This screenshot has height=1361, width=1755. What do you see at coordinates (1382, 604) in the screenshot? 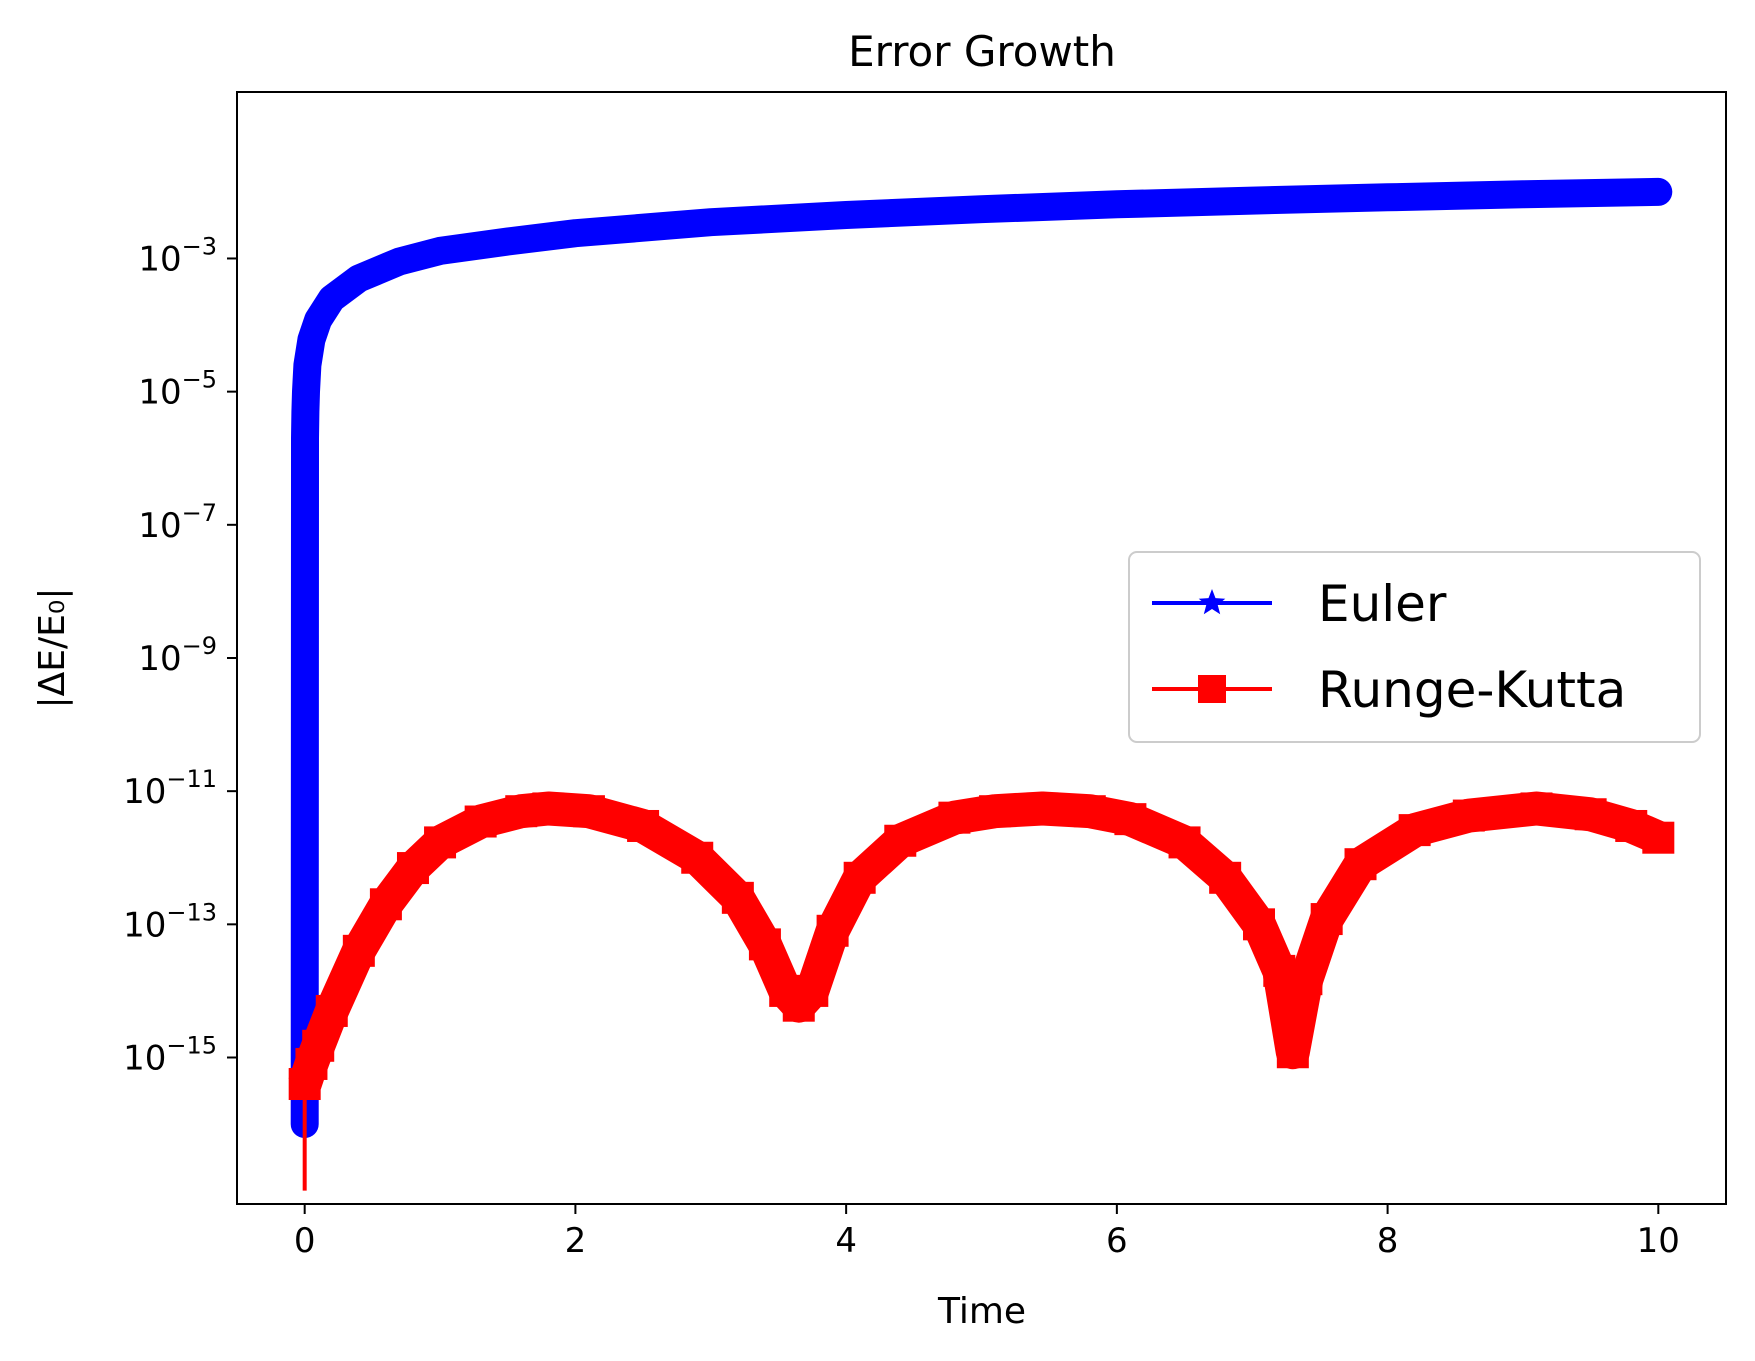
I see `legend-euler-label: Euler` at bounding box center [1382, 604].